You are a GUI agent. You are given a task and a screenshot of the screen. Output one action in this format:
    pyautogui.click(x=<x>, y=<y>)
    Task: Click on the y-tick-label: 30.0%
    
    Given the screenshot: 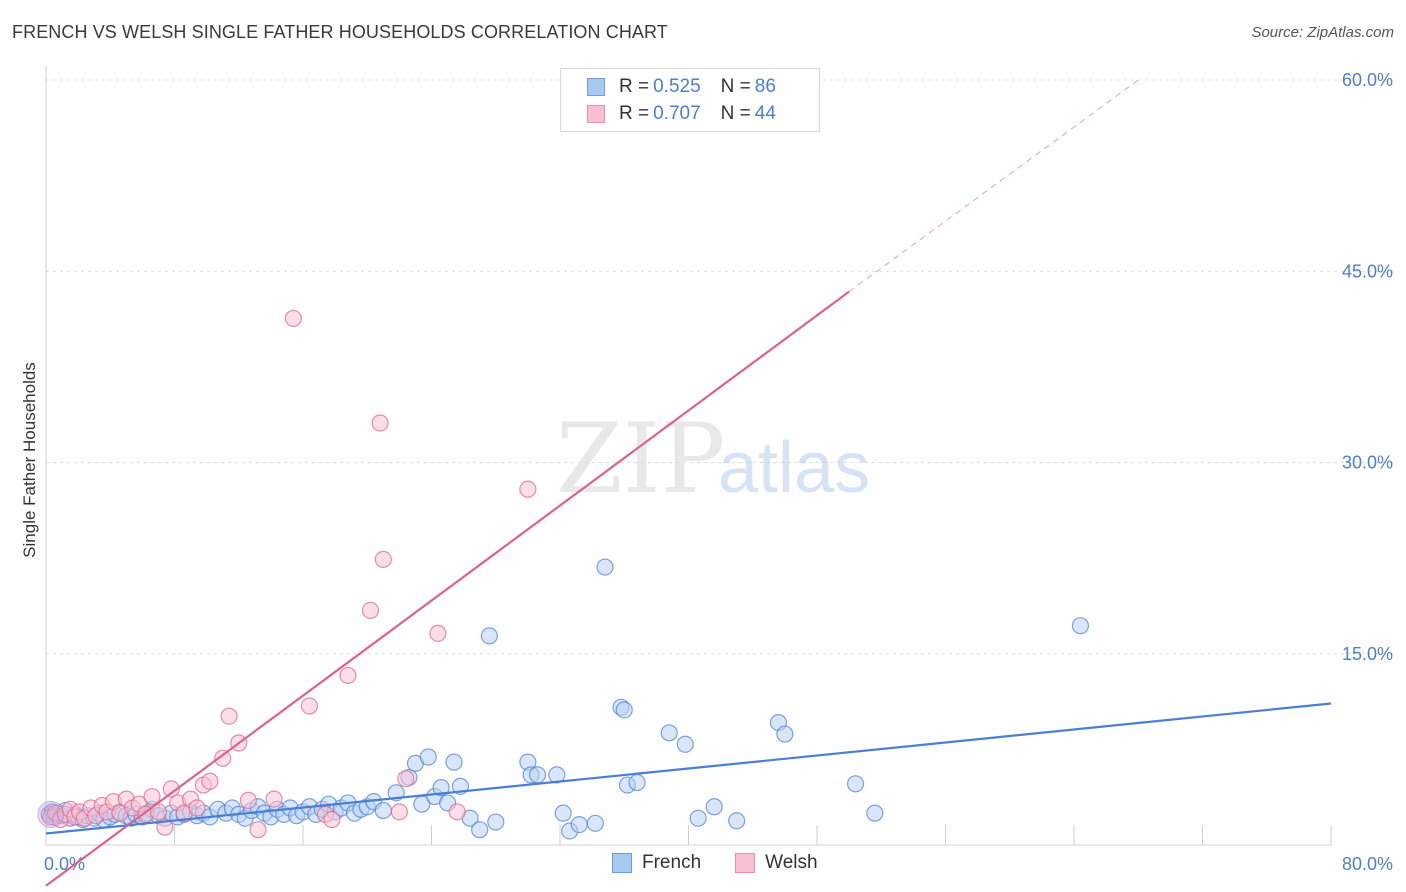 What is the action you would take?
    pyautogui.click(x=1367, y=463)
    